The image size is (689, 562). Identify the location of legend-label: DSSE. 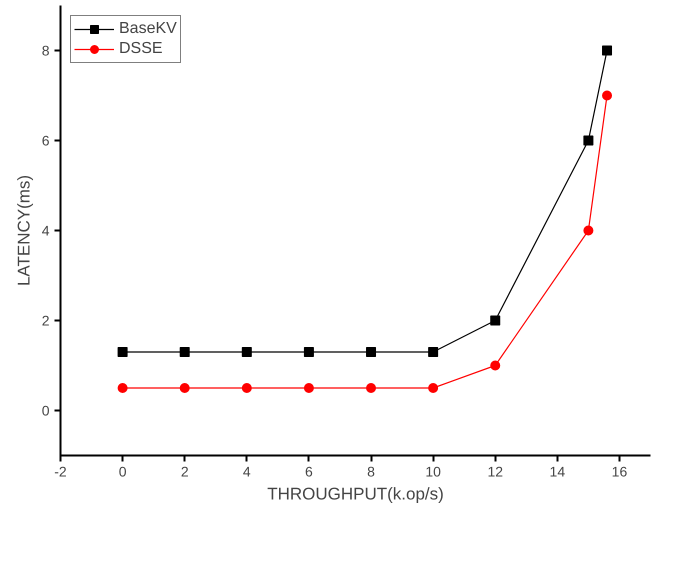
(141, 49).